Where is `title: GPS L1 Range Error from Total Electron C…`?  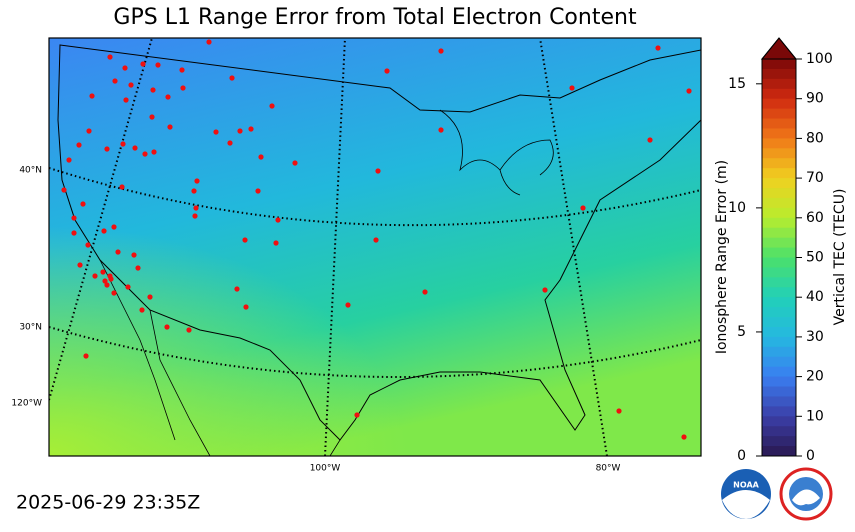
title: GPS L1 Range Error from Total Electron C… is located at coordinates (375, 17).